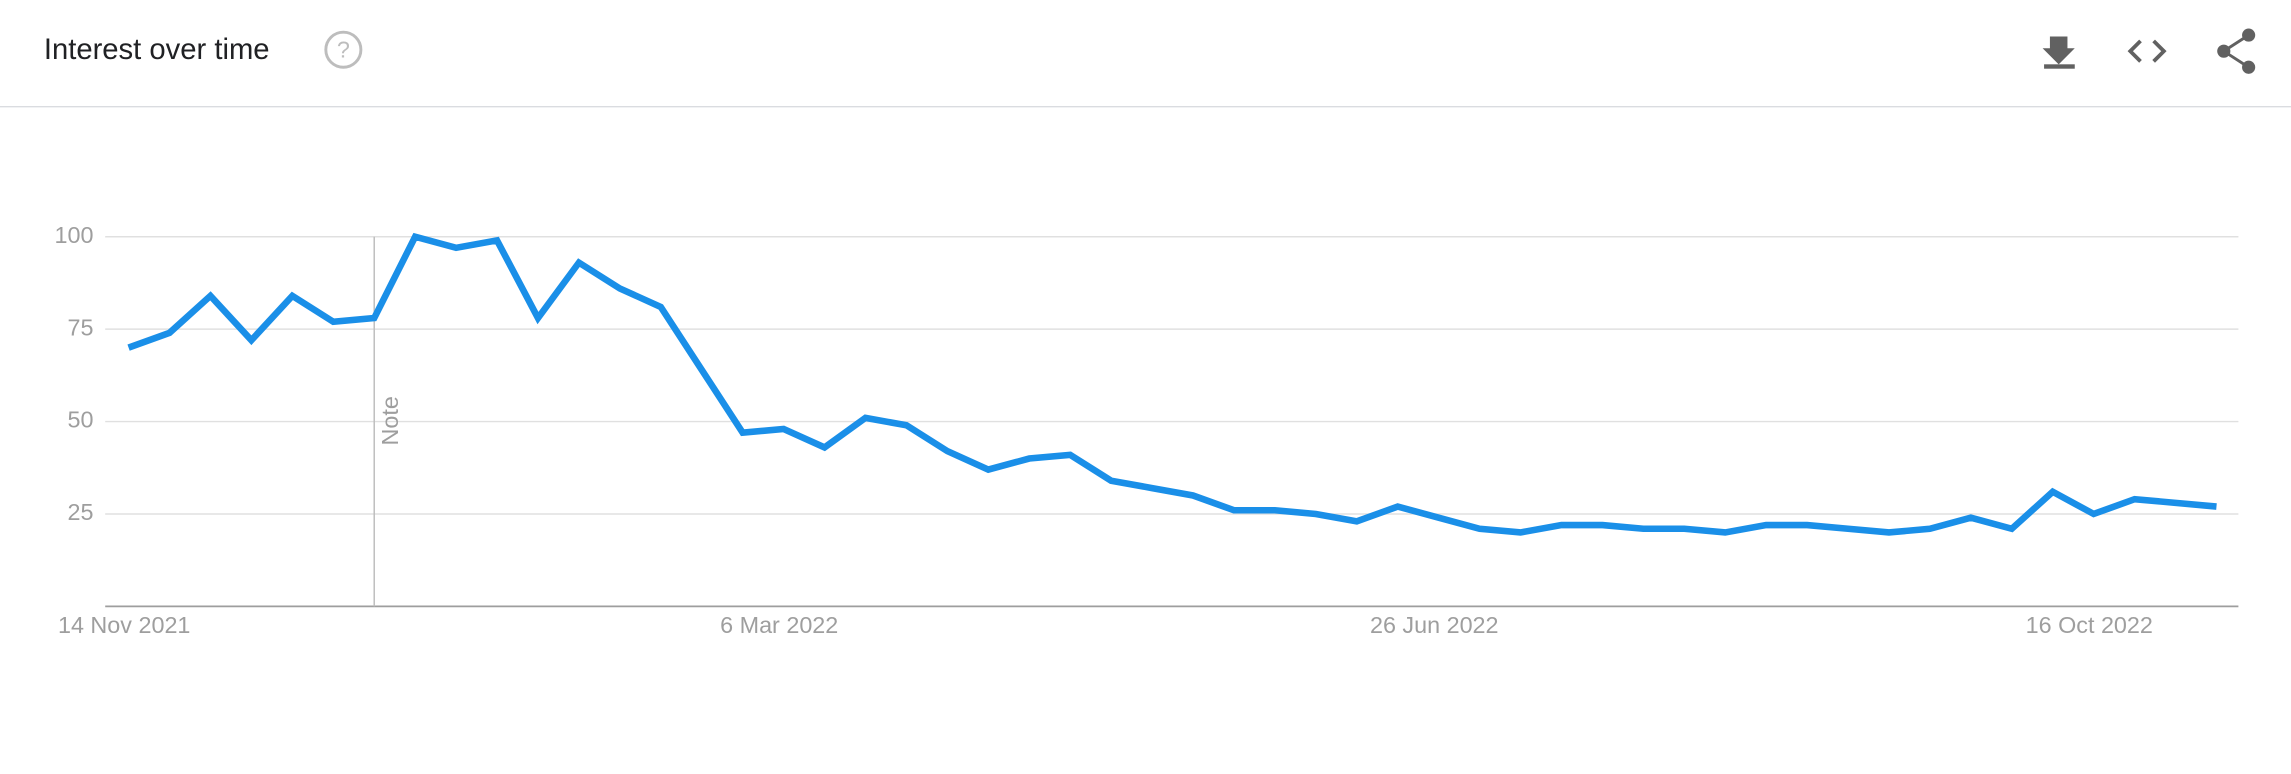 This screenshot has width=2291, height=774. What do you see at coordinates (2058, 52) in the screenshot?
I see `download-button` at bounding box center [2058, 52].